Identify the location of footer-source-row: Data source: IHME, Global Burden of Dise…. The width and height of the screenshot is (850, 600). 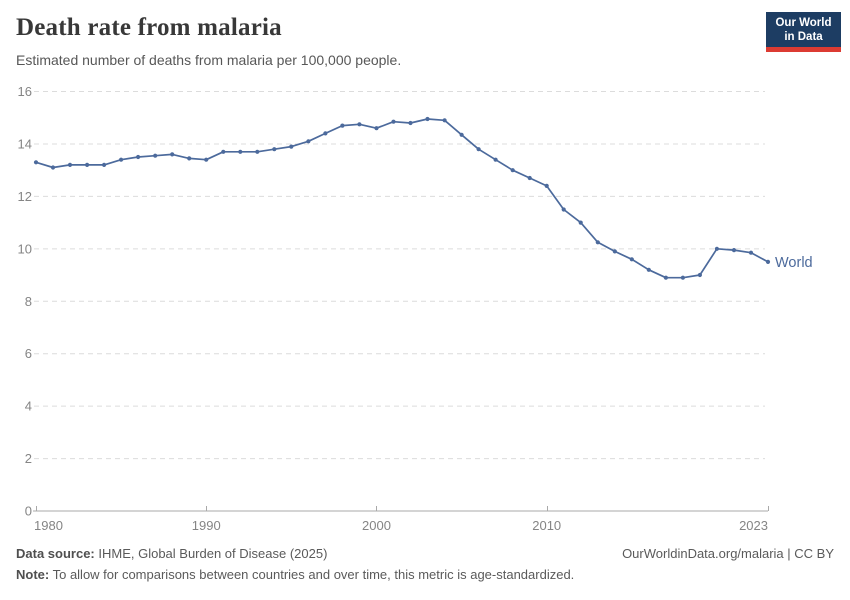
(425, 556).